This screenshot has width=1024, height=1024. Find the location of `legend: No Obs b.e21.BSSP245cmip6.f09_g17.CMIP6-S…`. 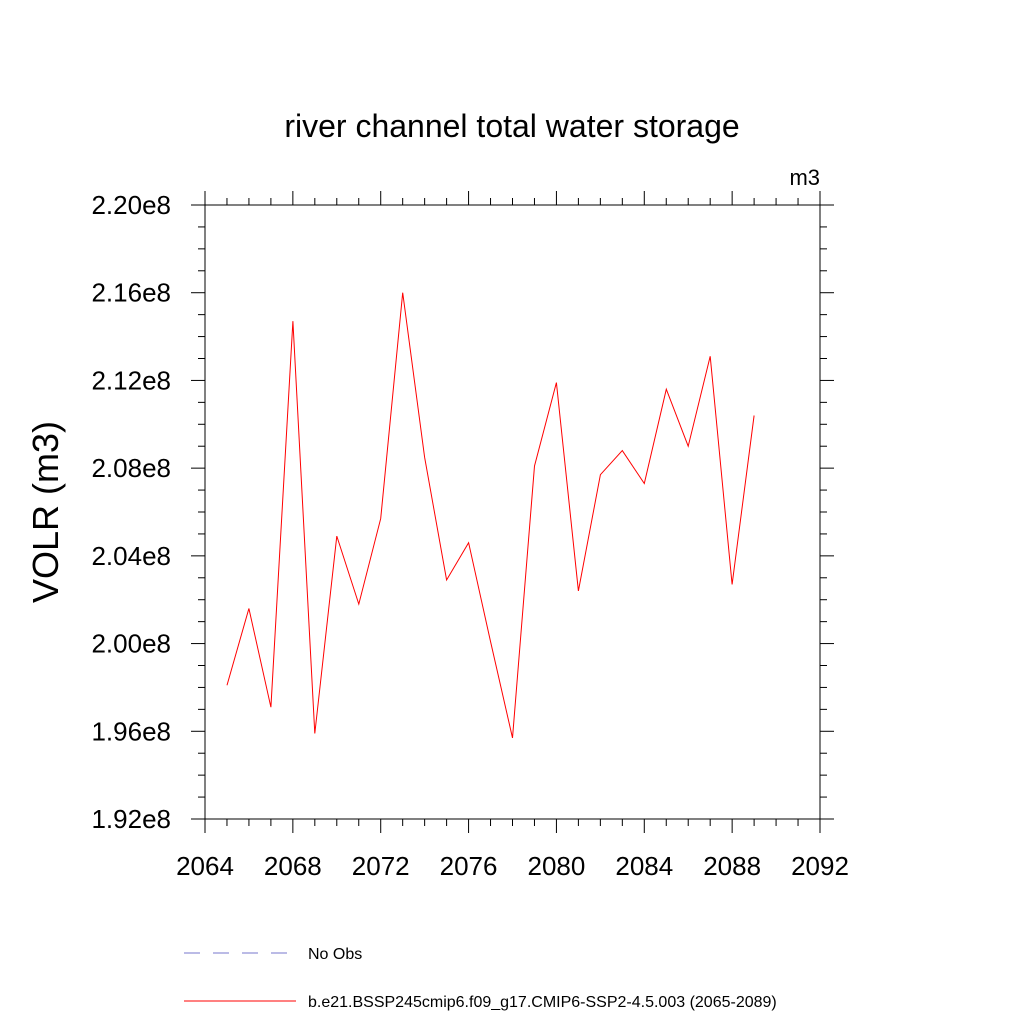

legend: No Obs b.e21.BSSP245cmip6.f09_g17.CMIP6-S… is located at coordinates (480, 978).